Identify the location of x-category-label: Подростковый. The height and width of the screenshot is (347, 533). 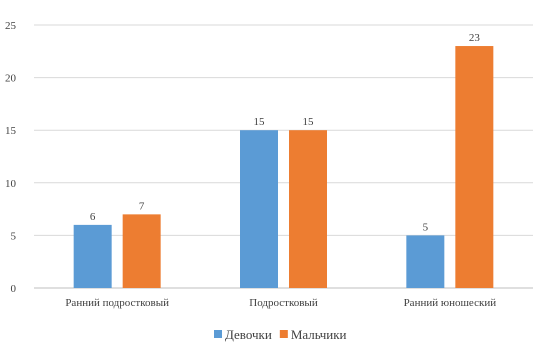
(283, 303).